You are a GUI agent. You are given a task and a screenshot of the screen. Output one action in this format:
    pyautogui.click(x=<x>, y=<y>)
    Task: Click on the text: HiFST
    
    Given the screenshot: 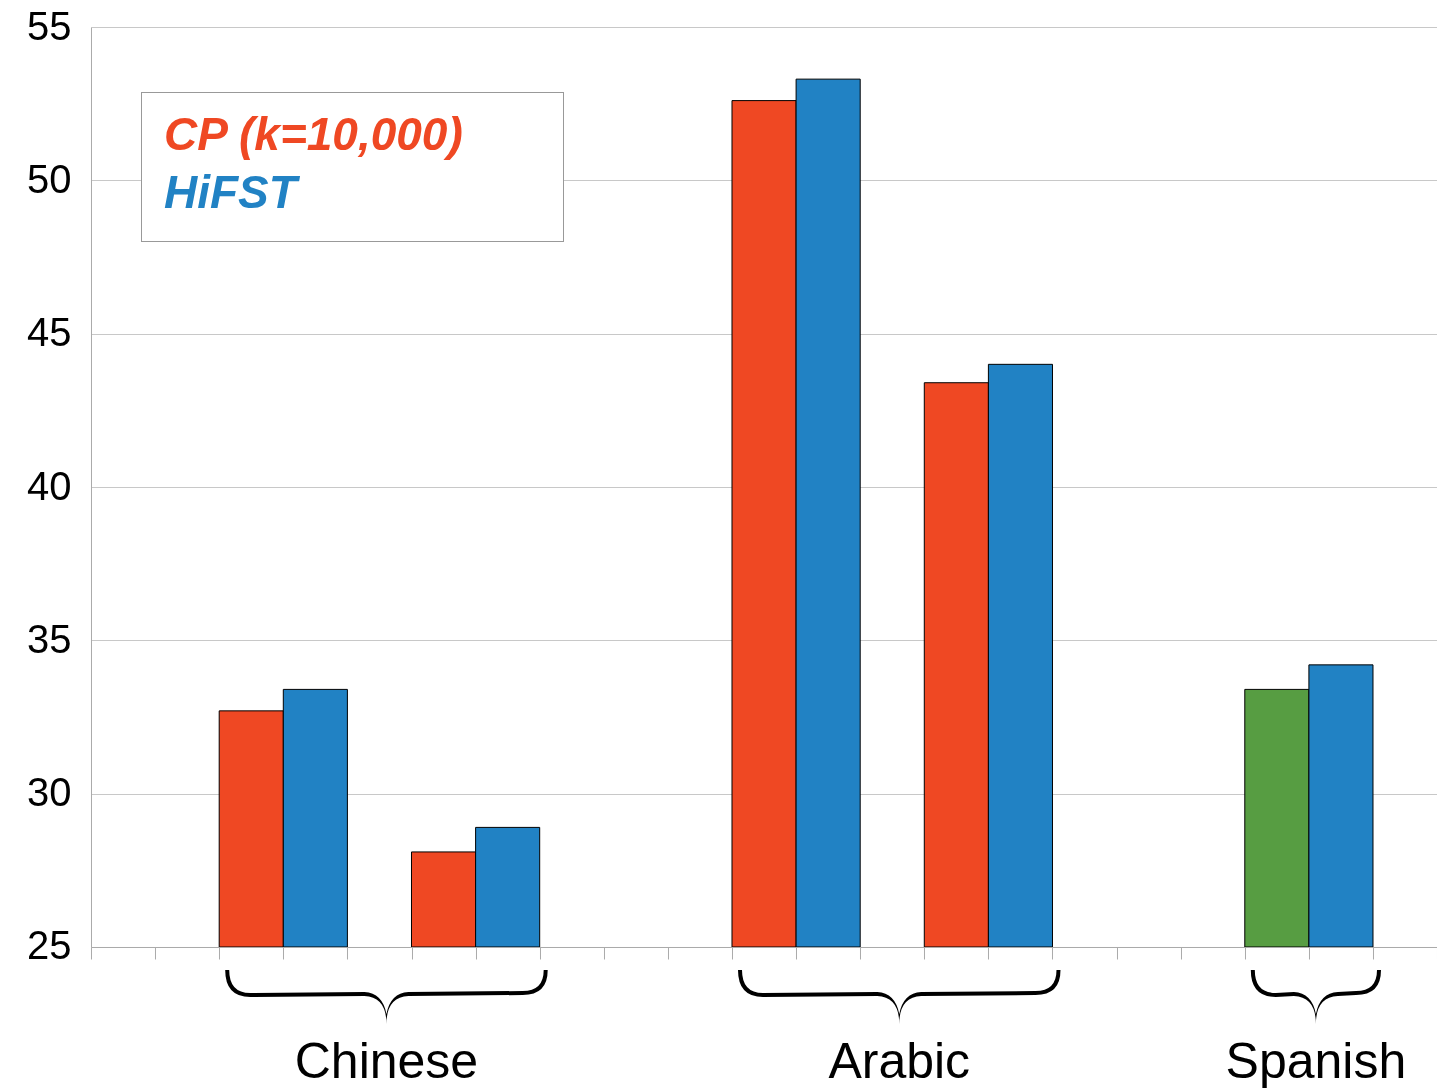 What is the action you would take?
    pyautogui.click(x=232, y=192)
    